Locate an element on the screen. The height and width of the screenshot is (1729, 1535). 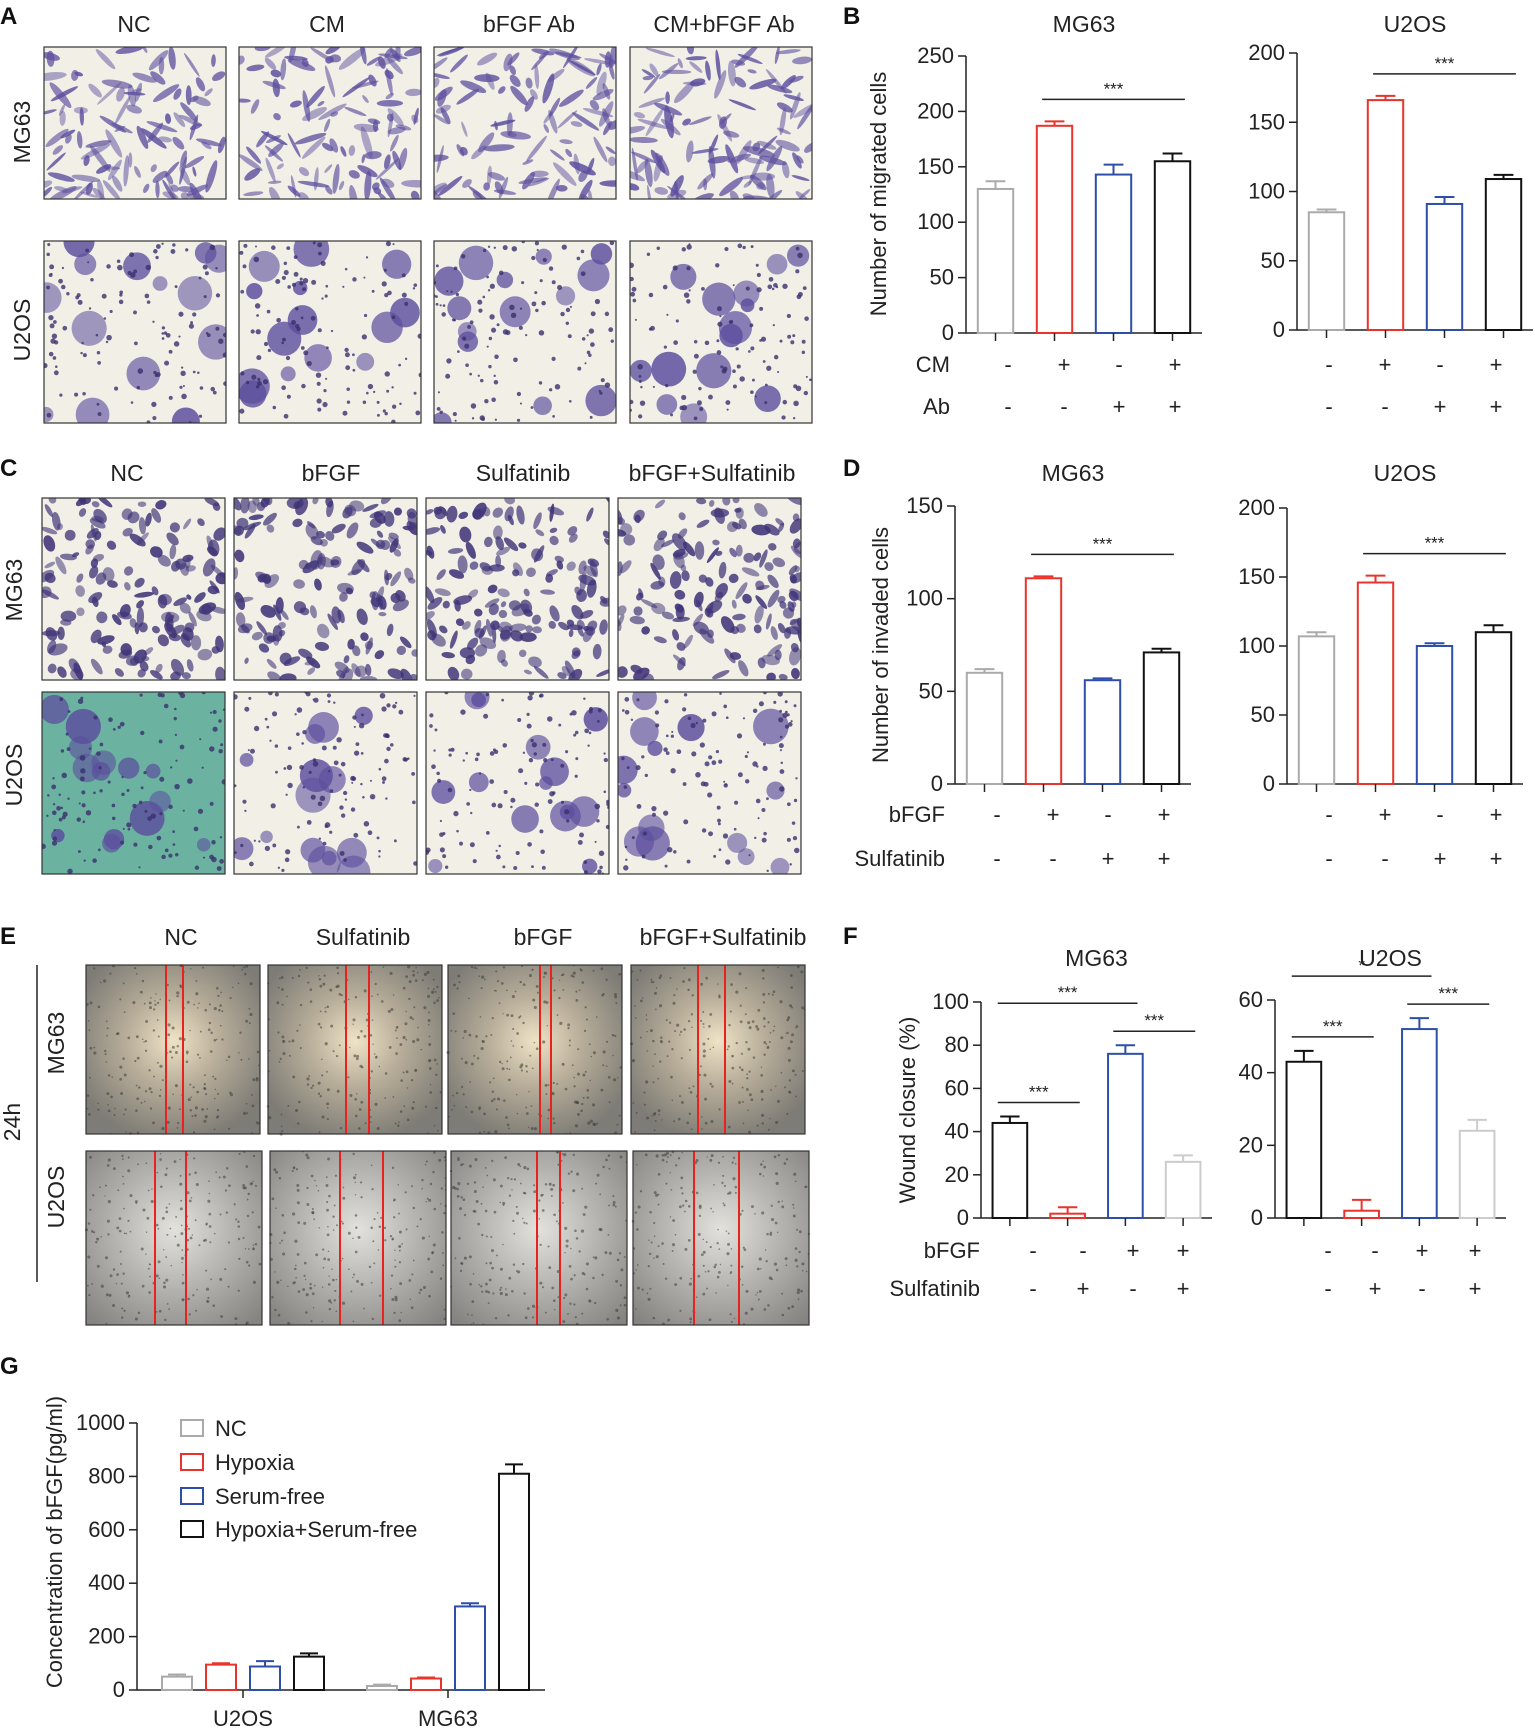
chart-f-mg63-ylabel: Wound closure (%) is located at coordinates (907, 1110).